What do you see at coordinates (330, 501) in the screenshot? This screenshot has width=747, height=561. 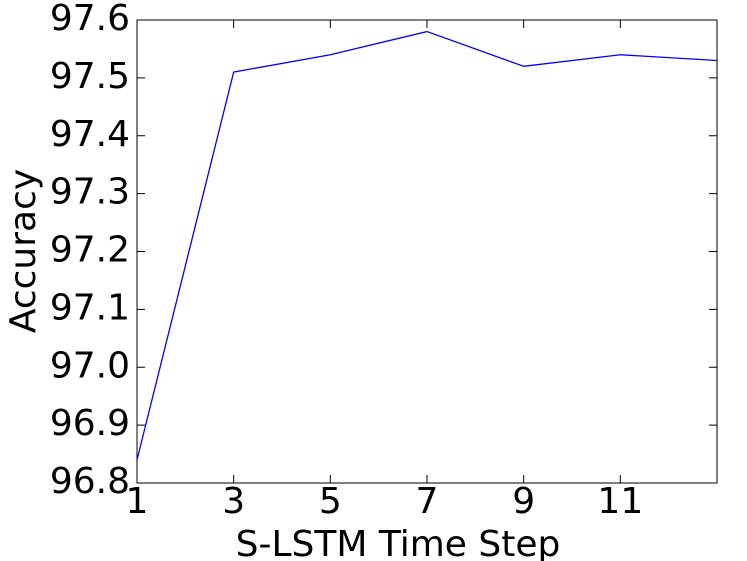 I see `x-tick-label: 5` at bounding box center [330, 501].